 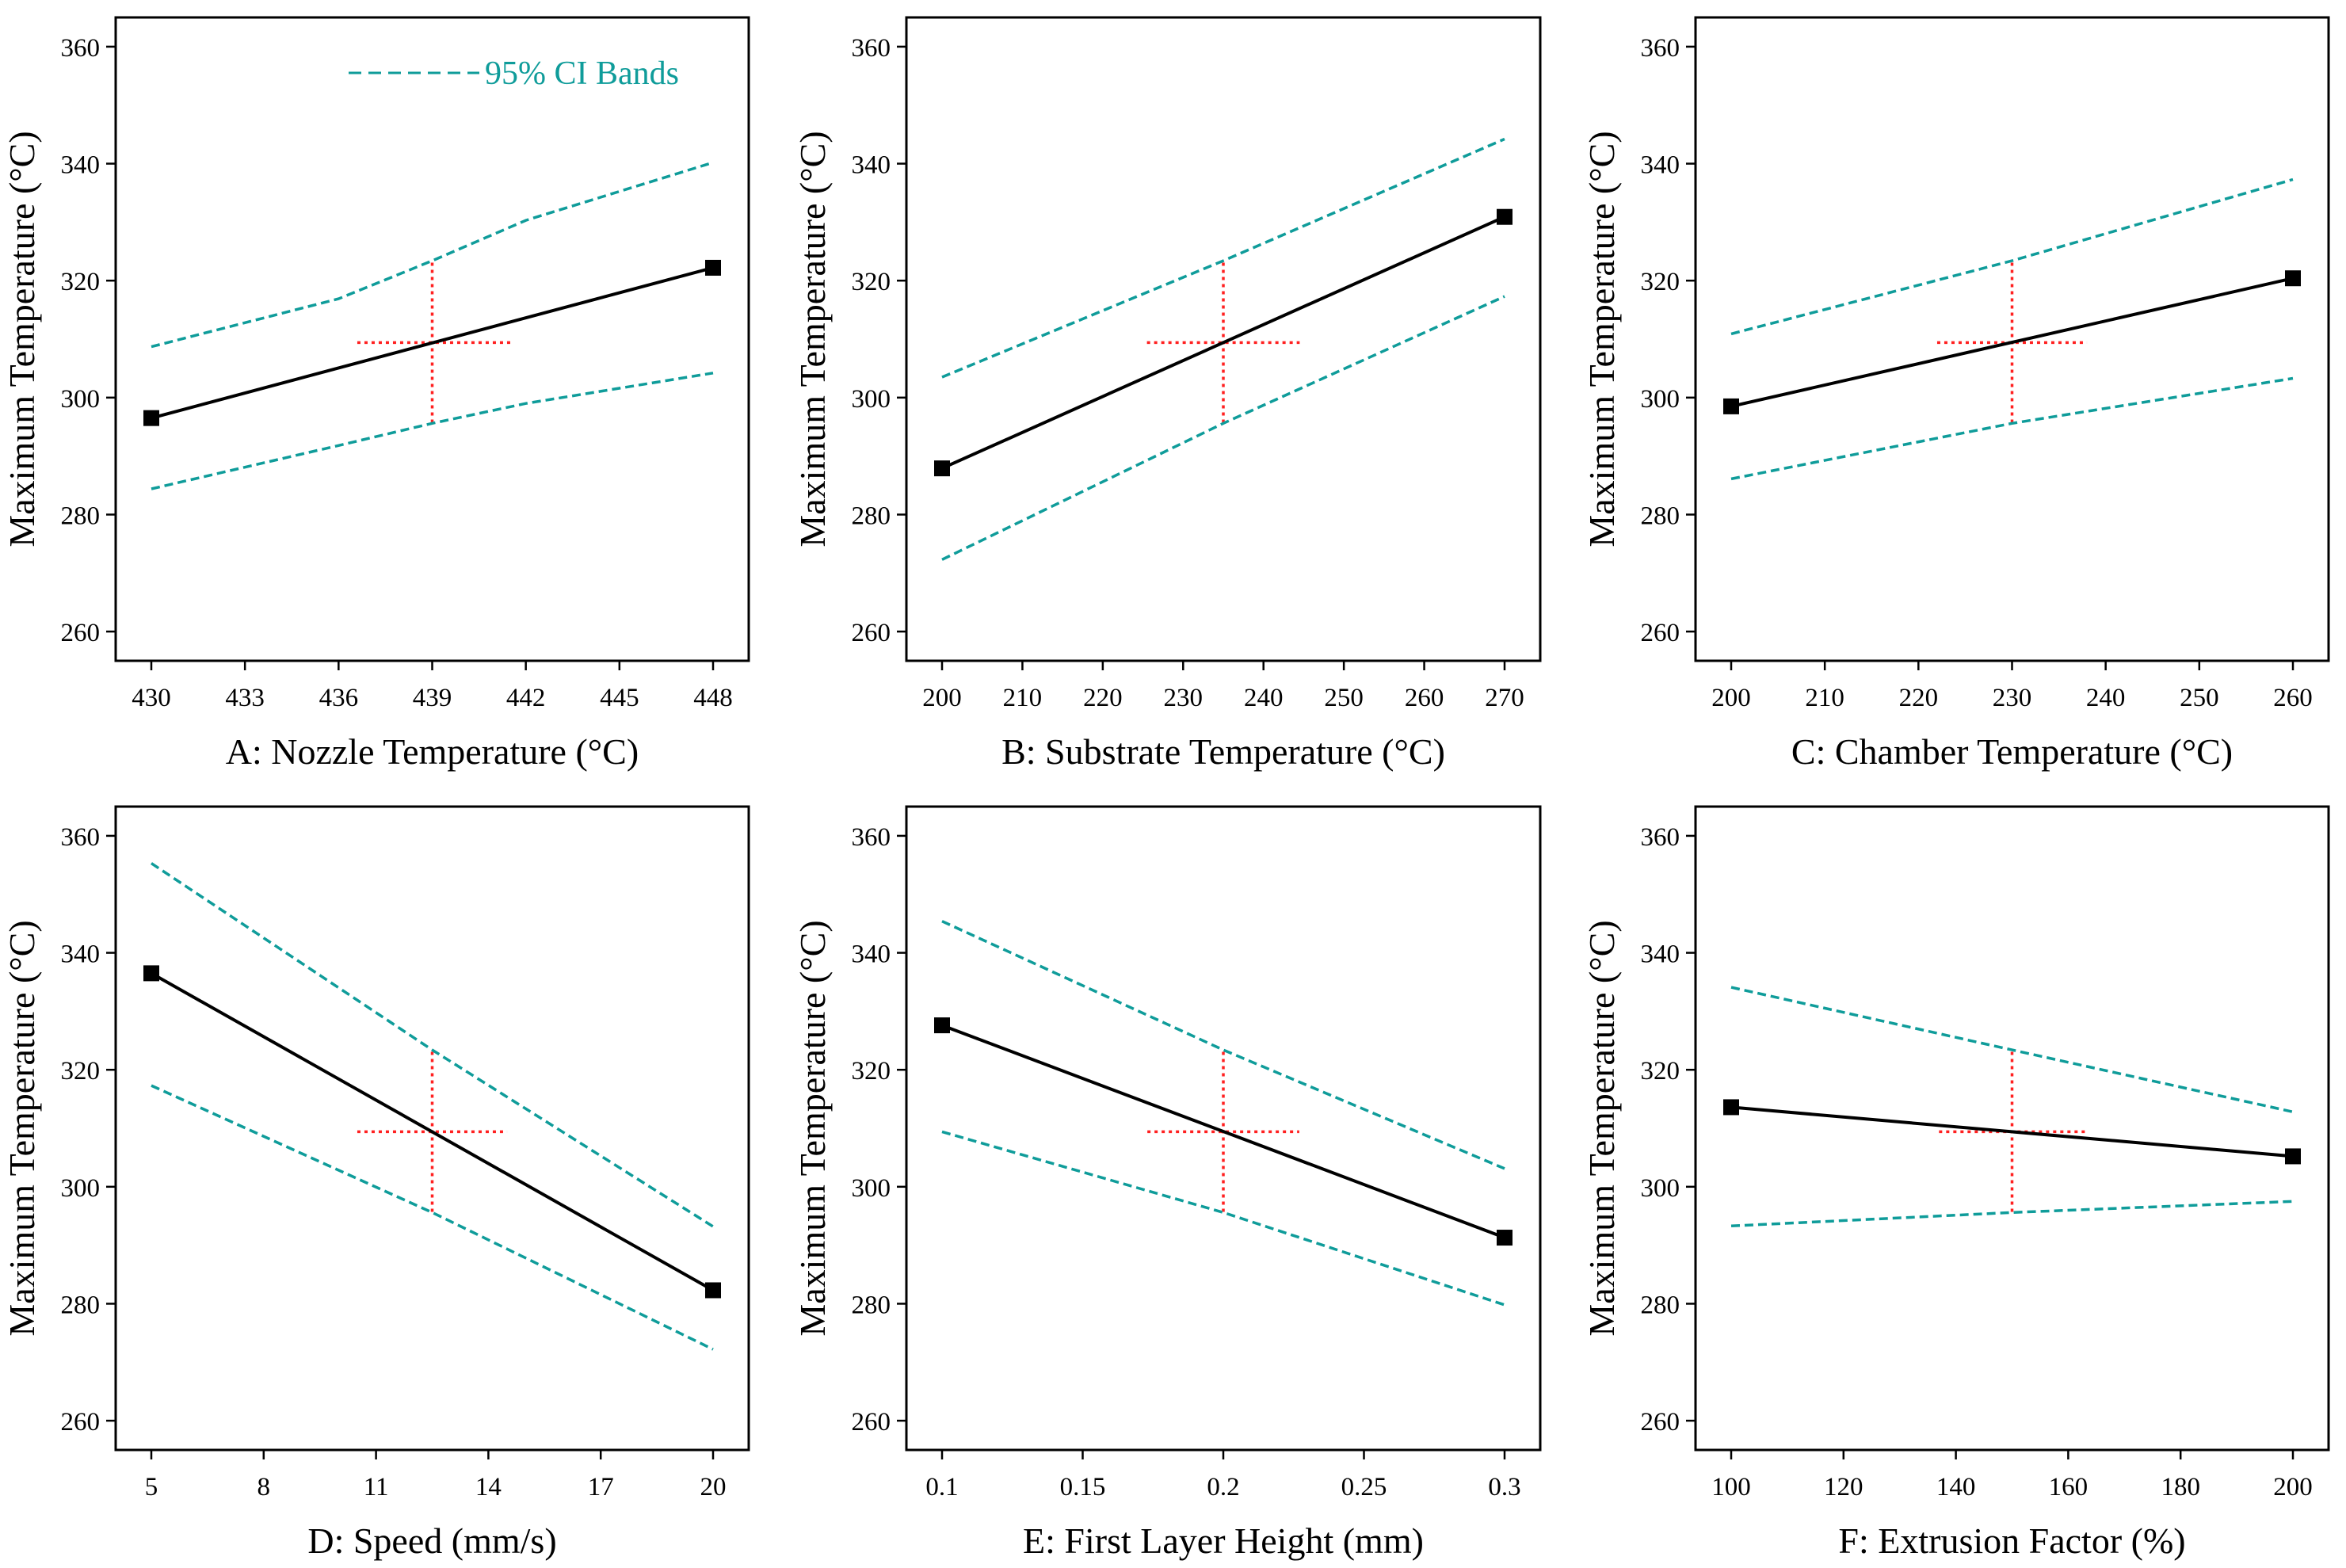 What do you see at coordinates (264, 1487) in the screenshot?
I see `x-tick-label: 8` at bounding box center [264, 1487].